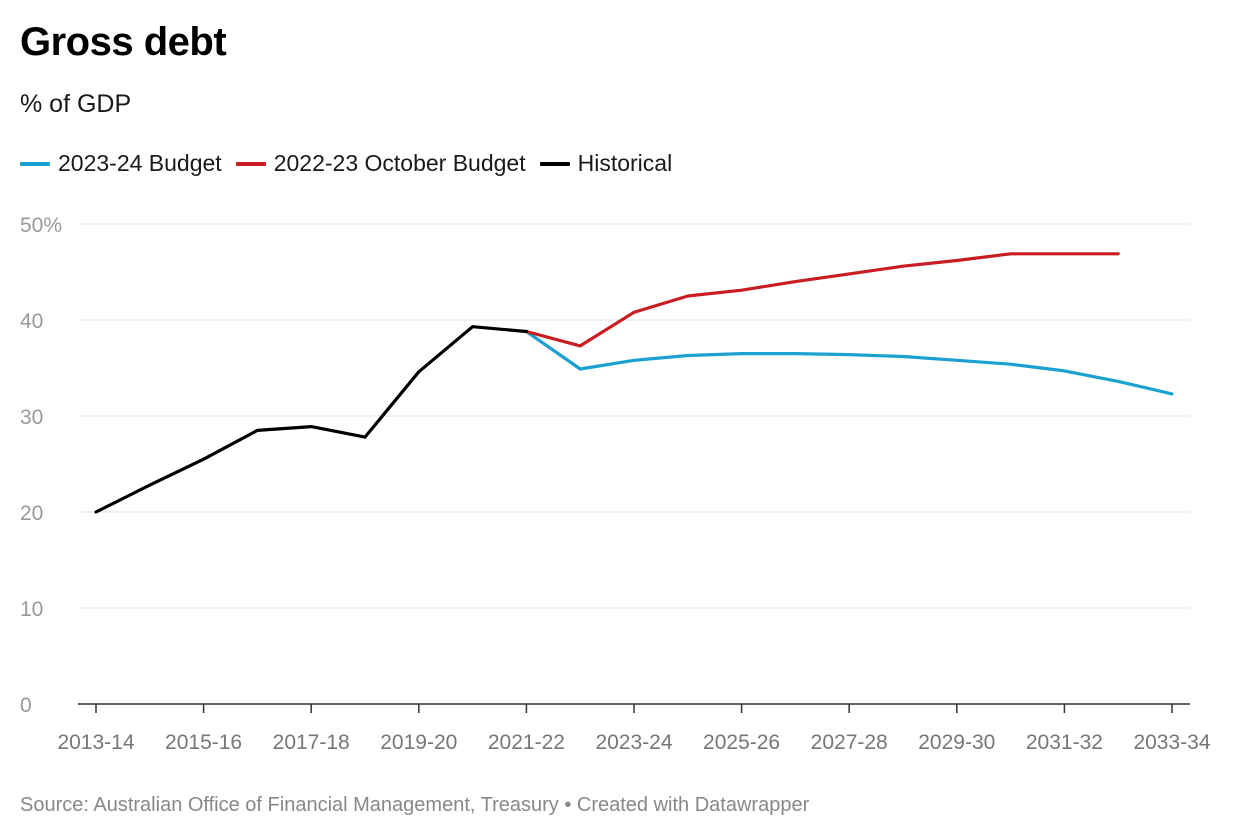  What do you see at coordinates (140, 163) in the screenshot?
I see `legend-label: 2023-24 Budget` at bounding box center [140, 163].